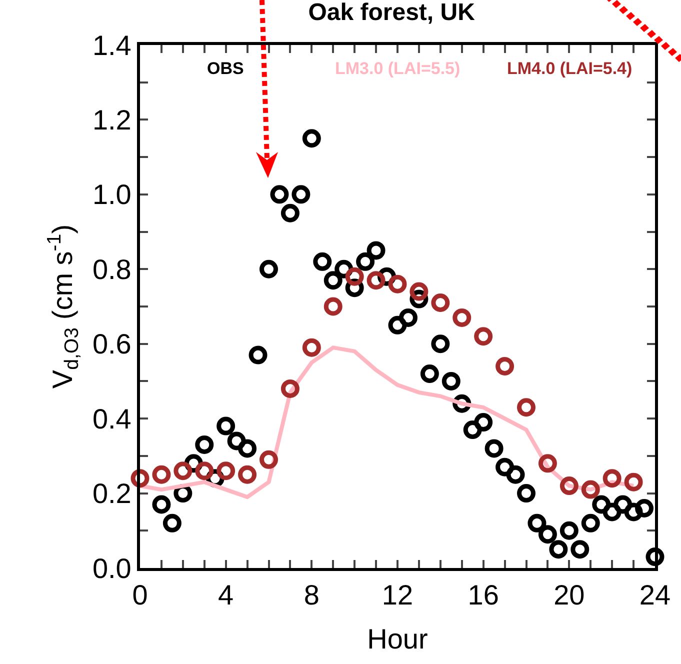  Describe the element at coordinates (225, 68) in the screenshot. I see `text: OBS` at that location.